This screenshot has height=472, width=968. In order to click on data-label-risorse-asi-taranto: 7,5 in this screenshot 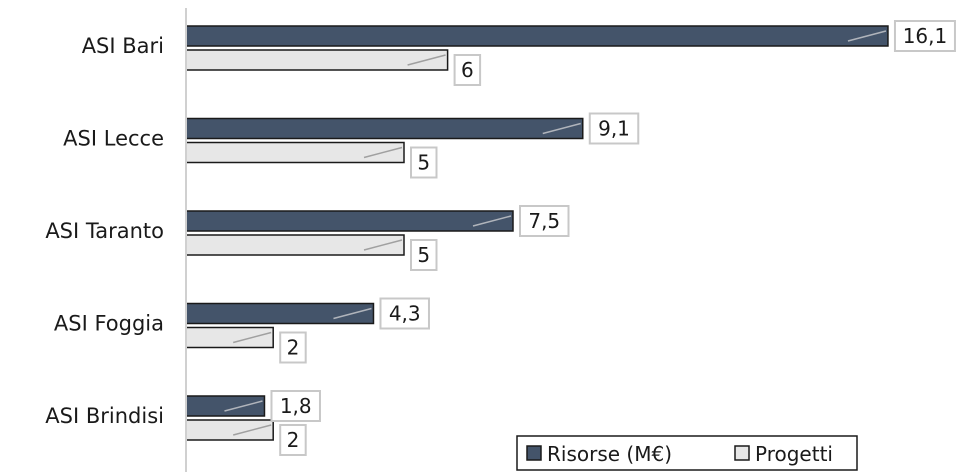, I will do `click(544, 221)`.